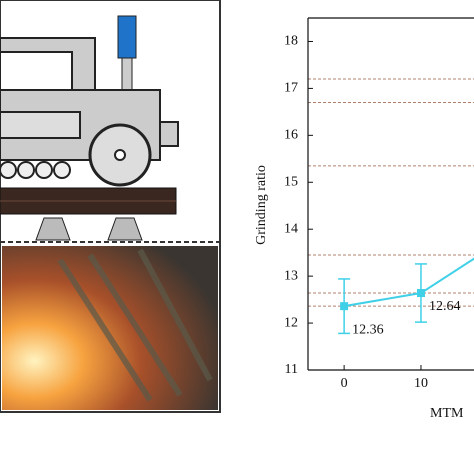 The image size is (474, 474). Describe the element at coordinates (408, 282) in the screenshot. I see `series-line` at that location.